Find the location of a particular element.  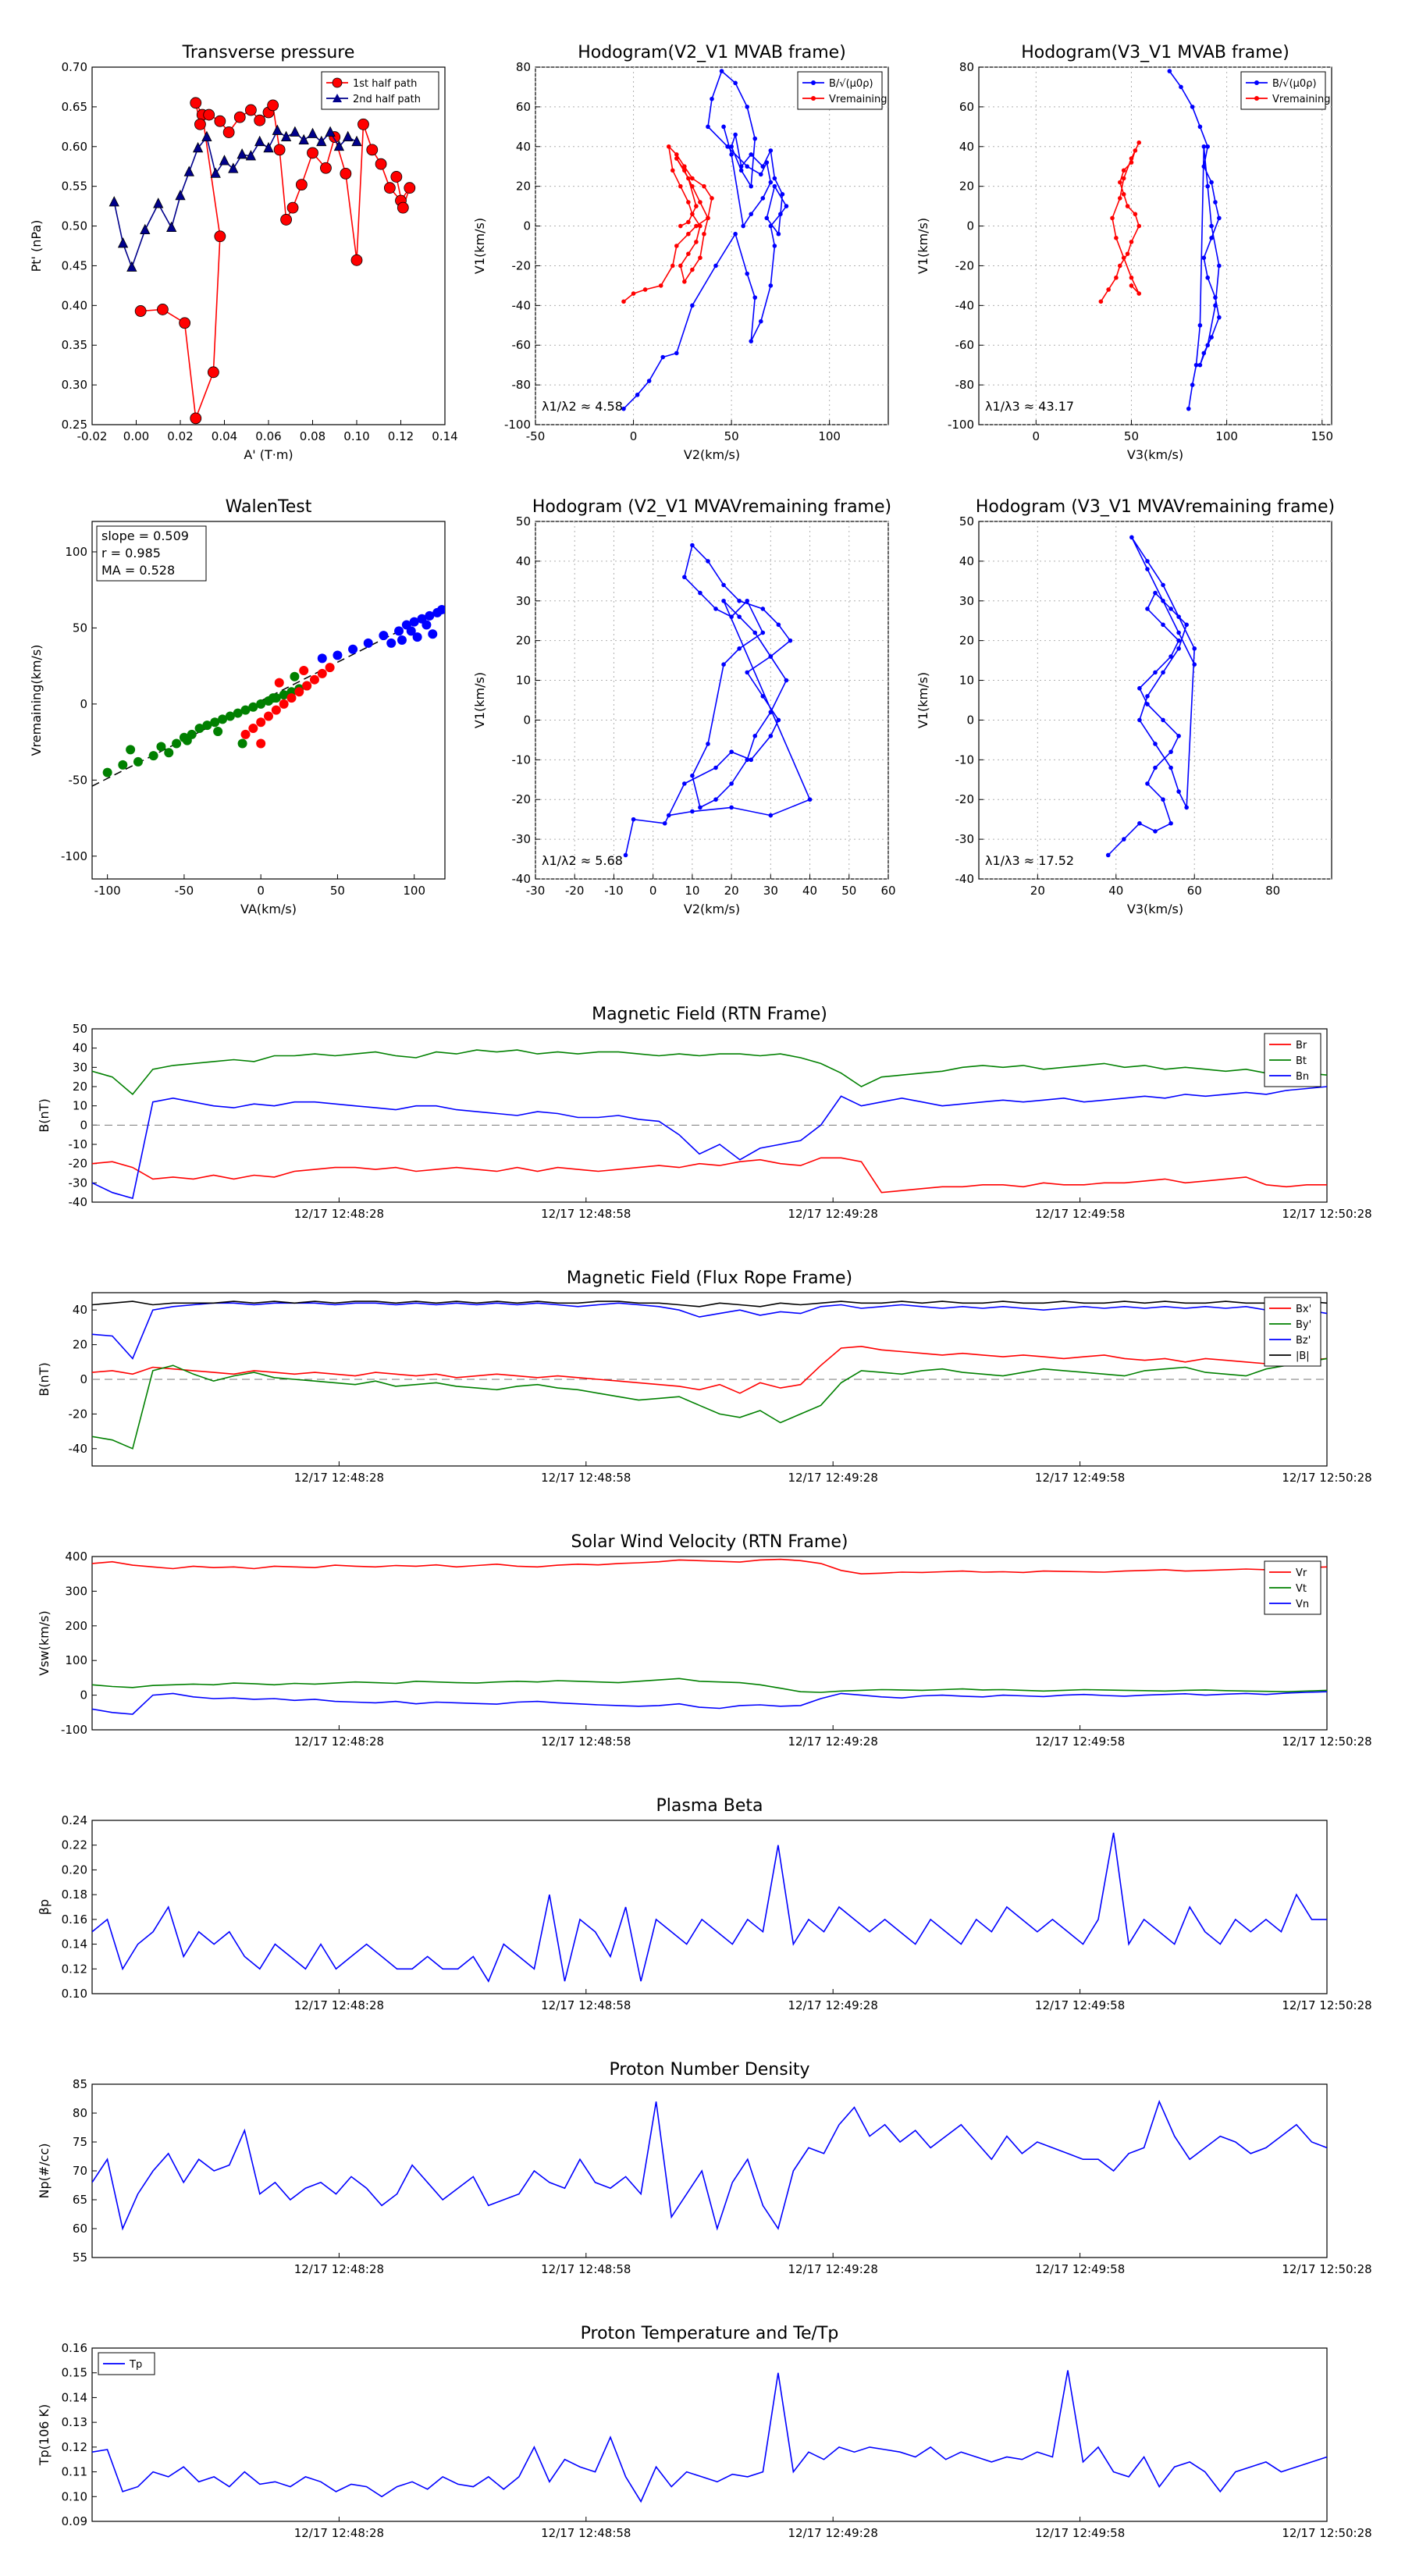

pt-xlabel: A' (T·m) is located at coordinates (269, 454).